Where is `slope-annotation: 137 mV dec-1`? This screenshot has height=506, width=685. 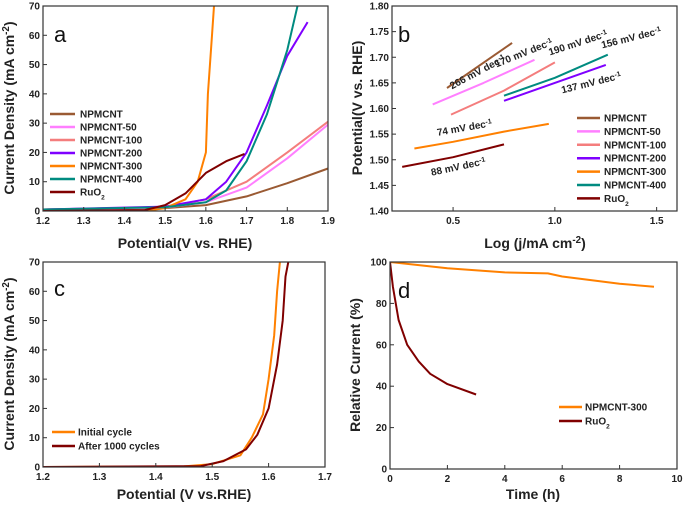 slope-annotation: 137 mV dec-1 is located at coordinates (591, 83).